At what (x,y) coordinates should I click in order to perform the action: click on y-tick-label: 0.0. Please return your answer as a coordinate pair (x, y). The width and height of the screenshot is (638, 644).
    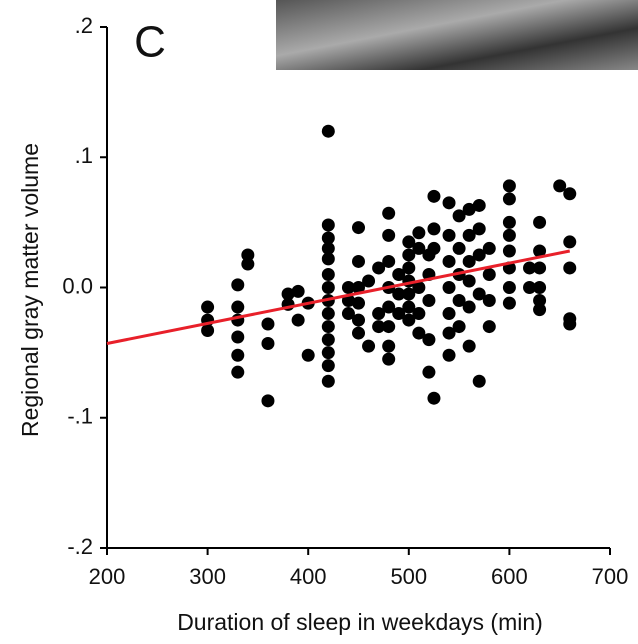
    Looking at the image, I should click on (77, 285).